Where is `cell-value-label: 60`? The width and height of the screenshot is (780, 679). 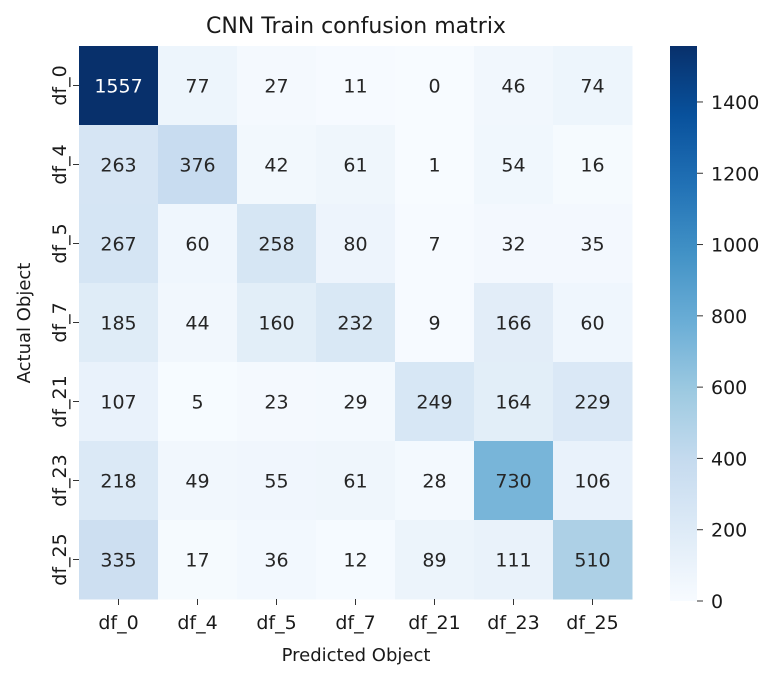 cell-value-label: 60 is located at coordinates (197, 245).